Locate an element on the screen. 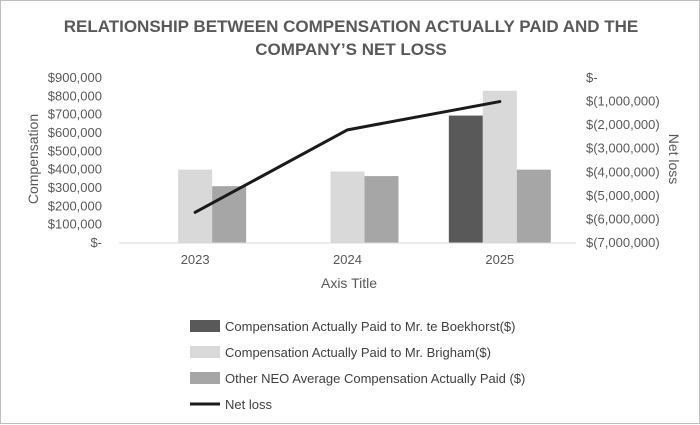 Image resolution: width=700 pixels, height=425 pixels. y2-tick-label: $(3,000,000) is located at coordinates (623, 148).